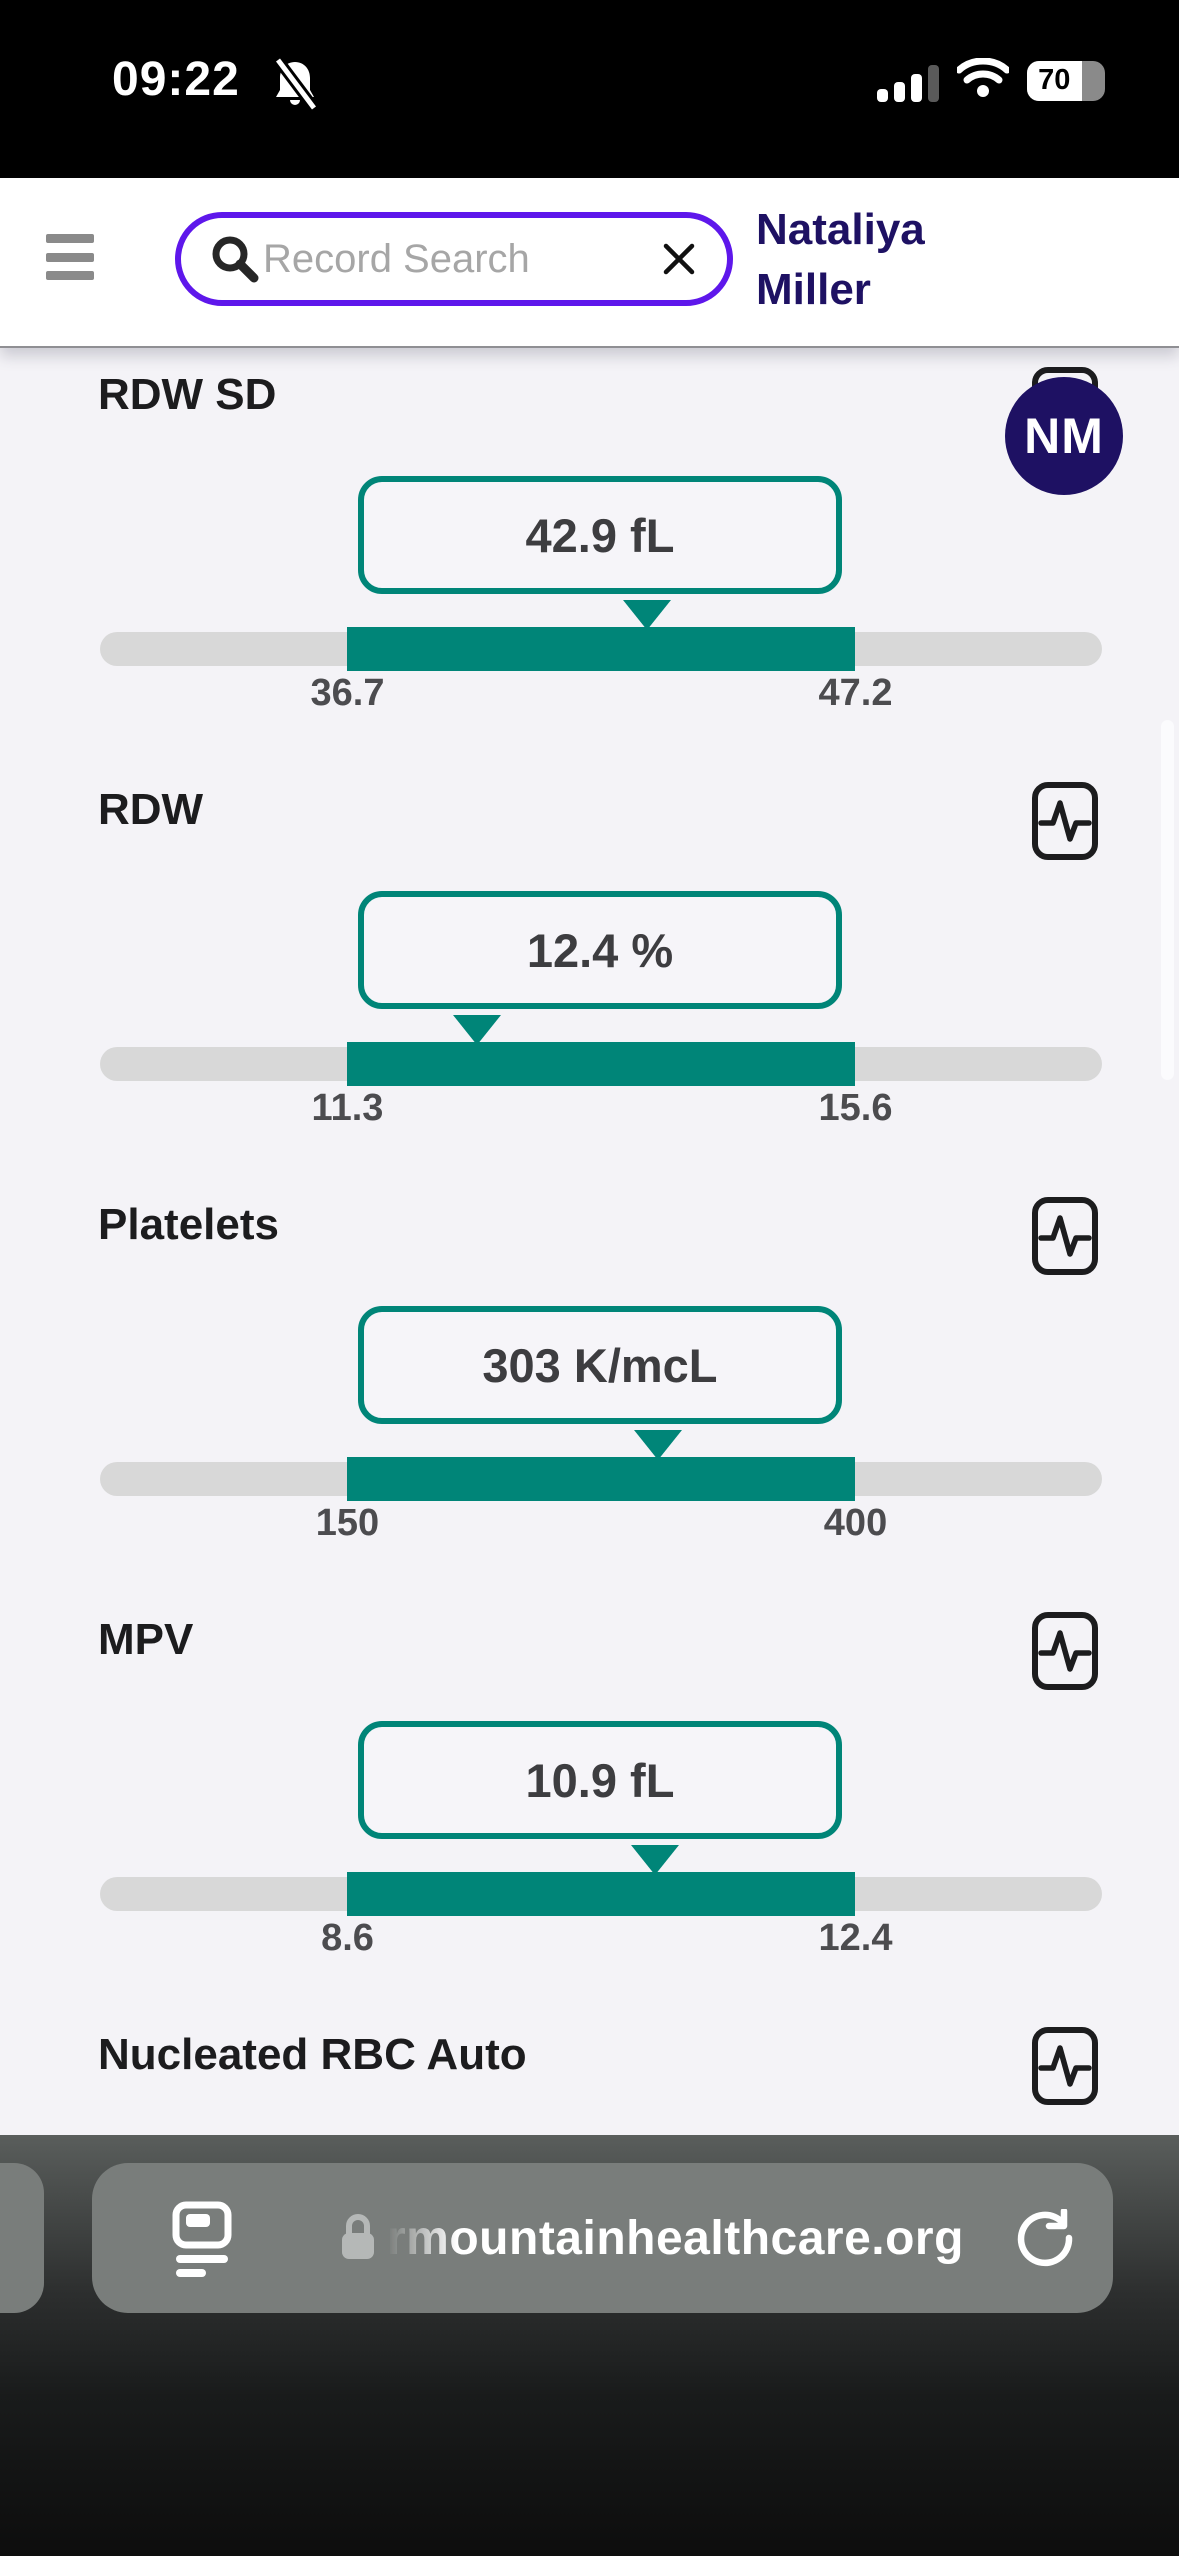  What do you see at coordinates (855, 1523) in the screenshot?
I see `range-high-label: 400` at bounding box center [855, 1523].